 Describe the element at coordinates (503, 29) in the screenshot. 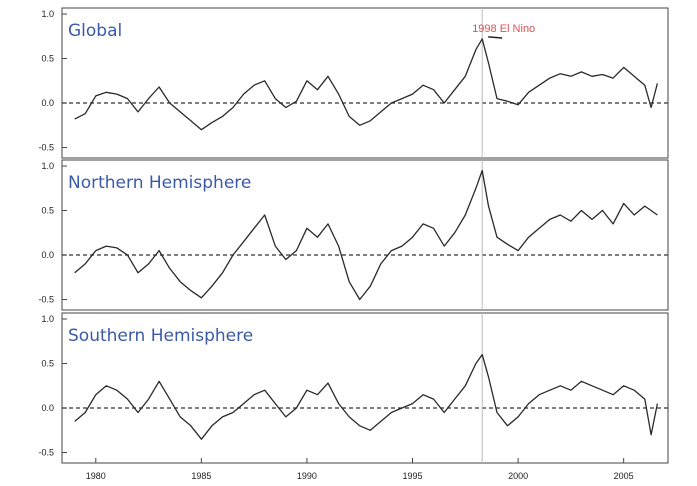

I see `el-nino-annotation: 1998 El Nino` at that location.